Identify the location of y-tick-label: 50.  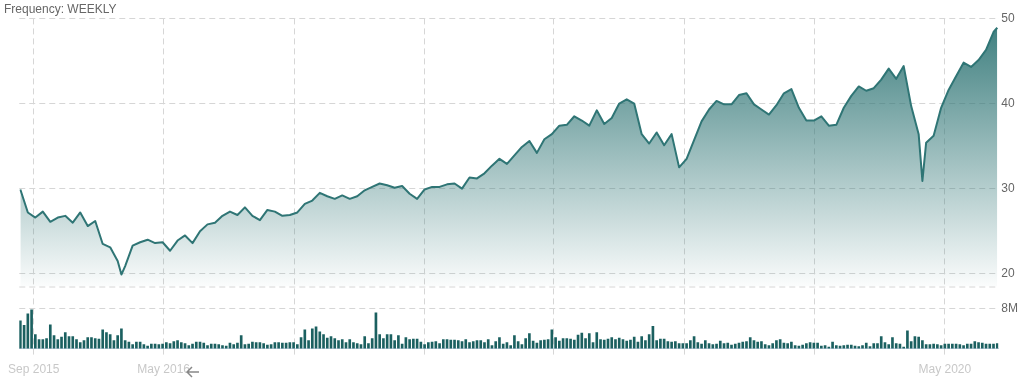
(1008, 17).